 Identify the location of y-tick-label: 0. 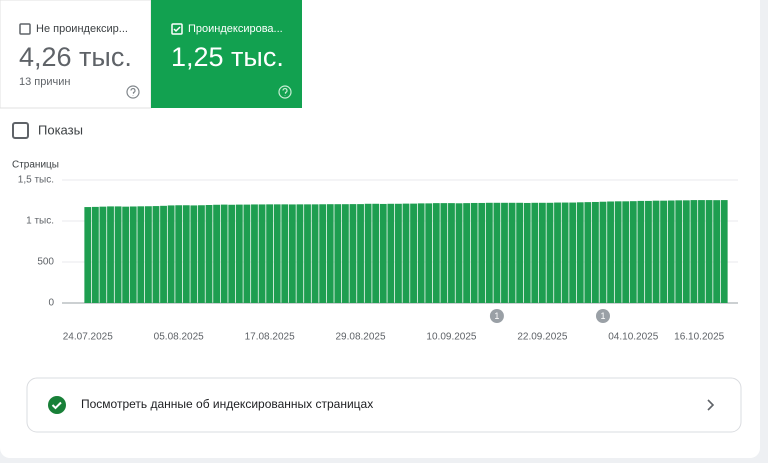
(51, 303).